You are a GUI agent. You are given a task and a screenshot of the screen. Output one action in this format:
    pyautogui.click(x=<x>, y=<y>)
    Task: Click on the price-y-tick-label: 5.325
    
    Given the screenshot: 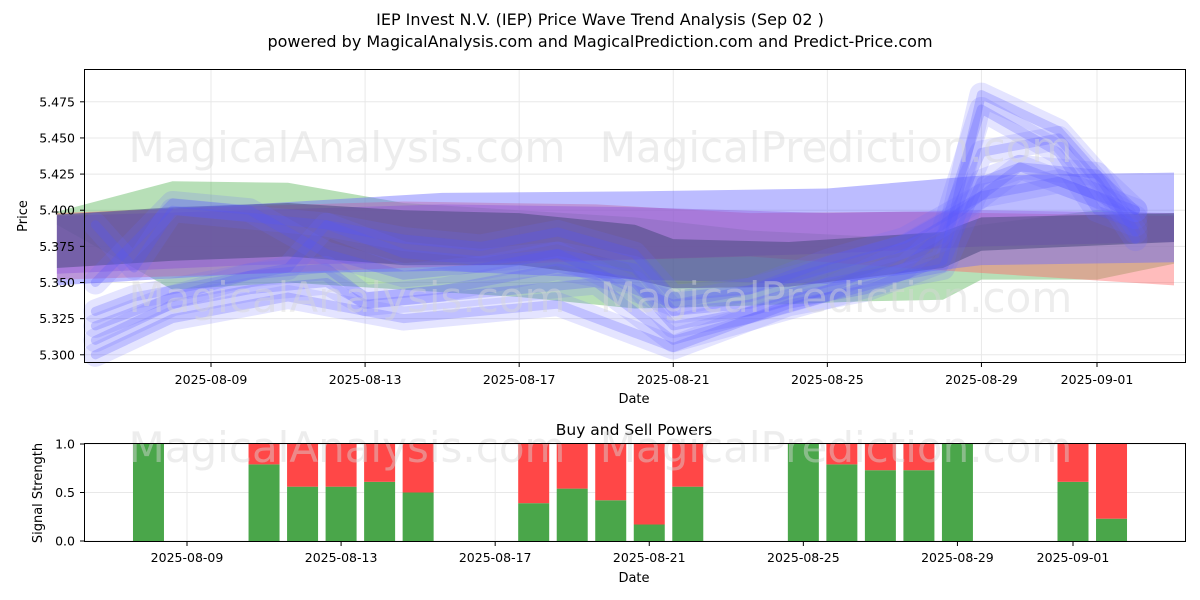 What is the action you would take?
    pyautogui.click(x=57, y=318)
    